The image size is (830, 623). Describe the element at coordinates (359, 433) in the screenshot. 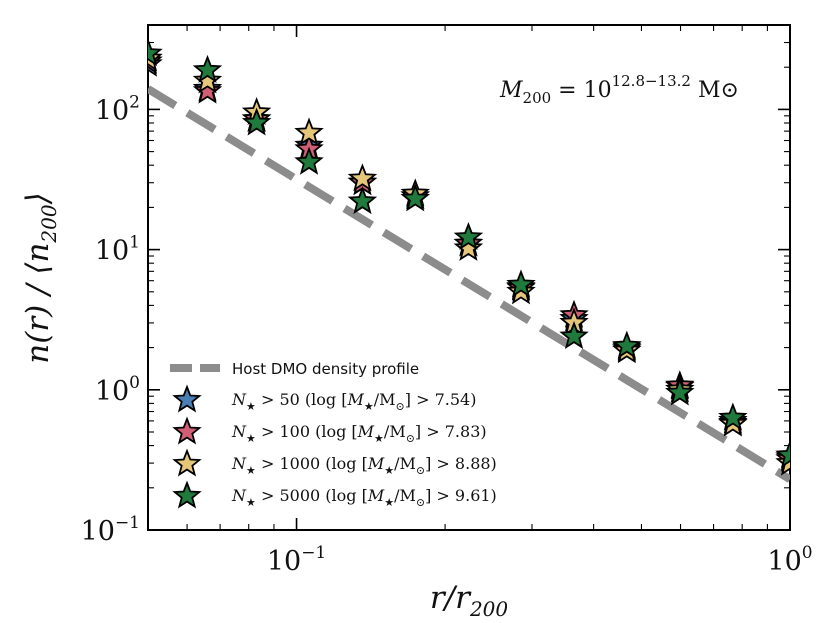

I see `legend-label-series-1: N★ > 100 (log [M★/M⊙] > 7.83)` at that location.